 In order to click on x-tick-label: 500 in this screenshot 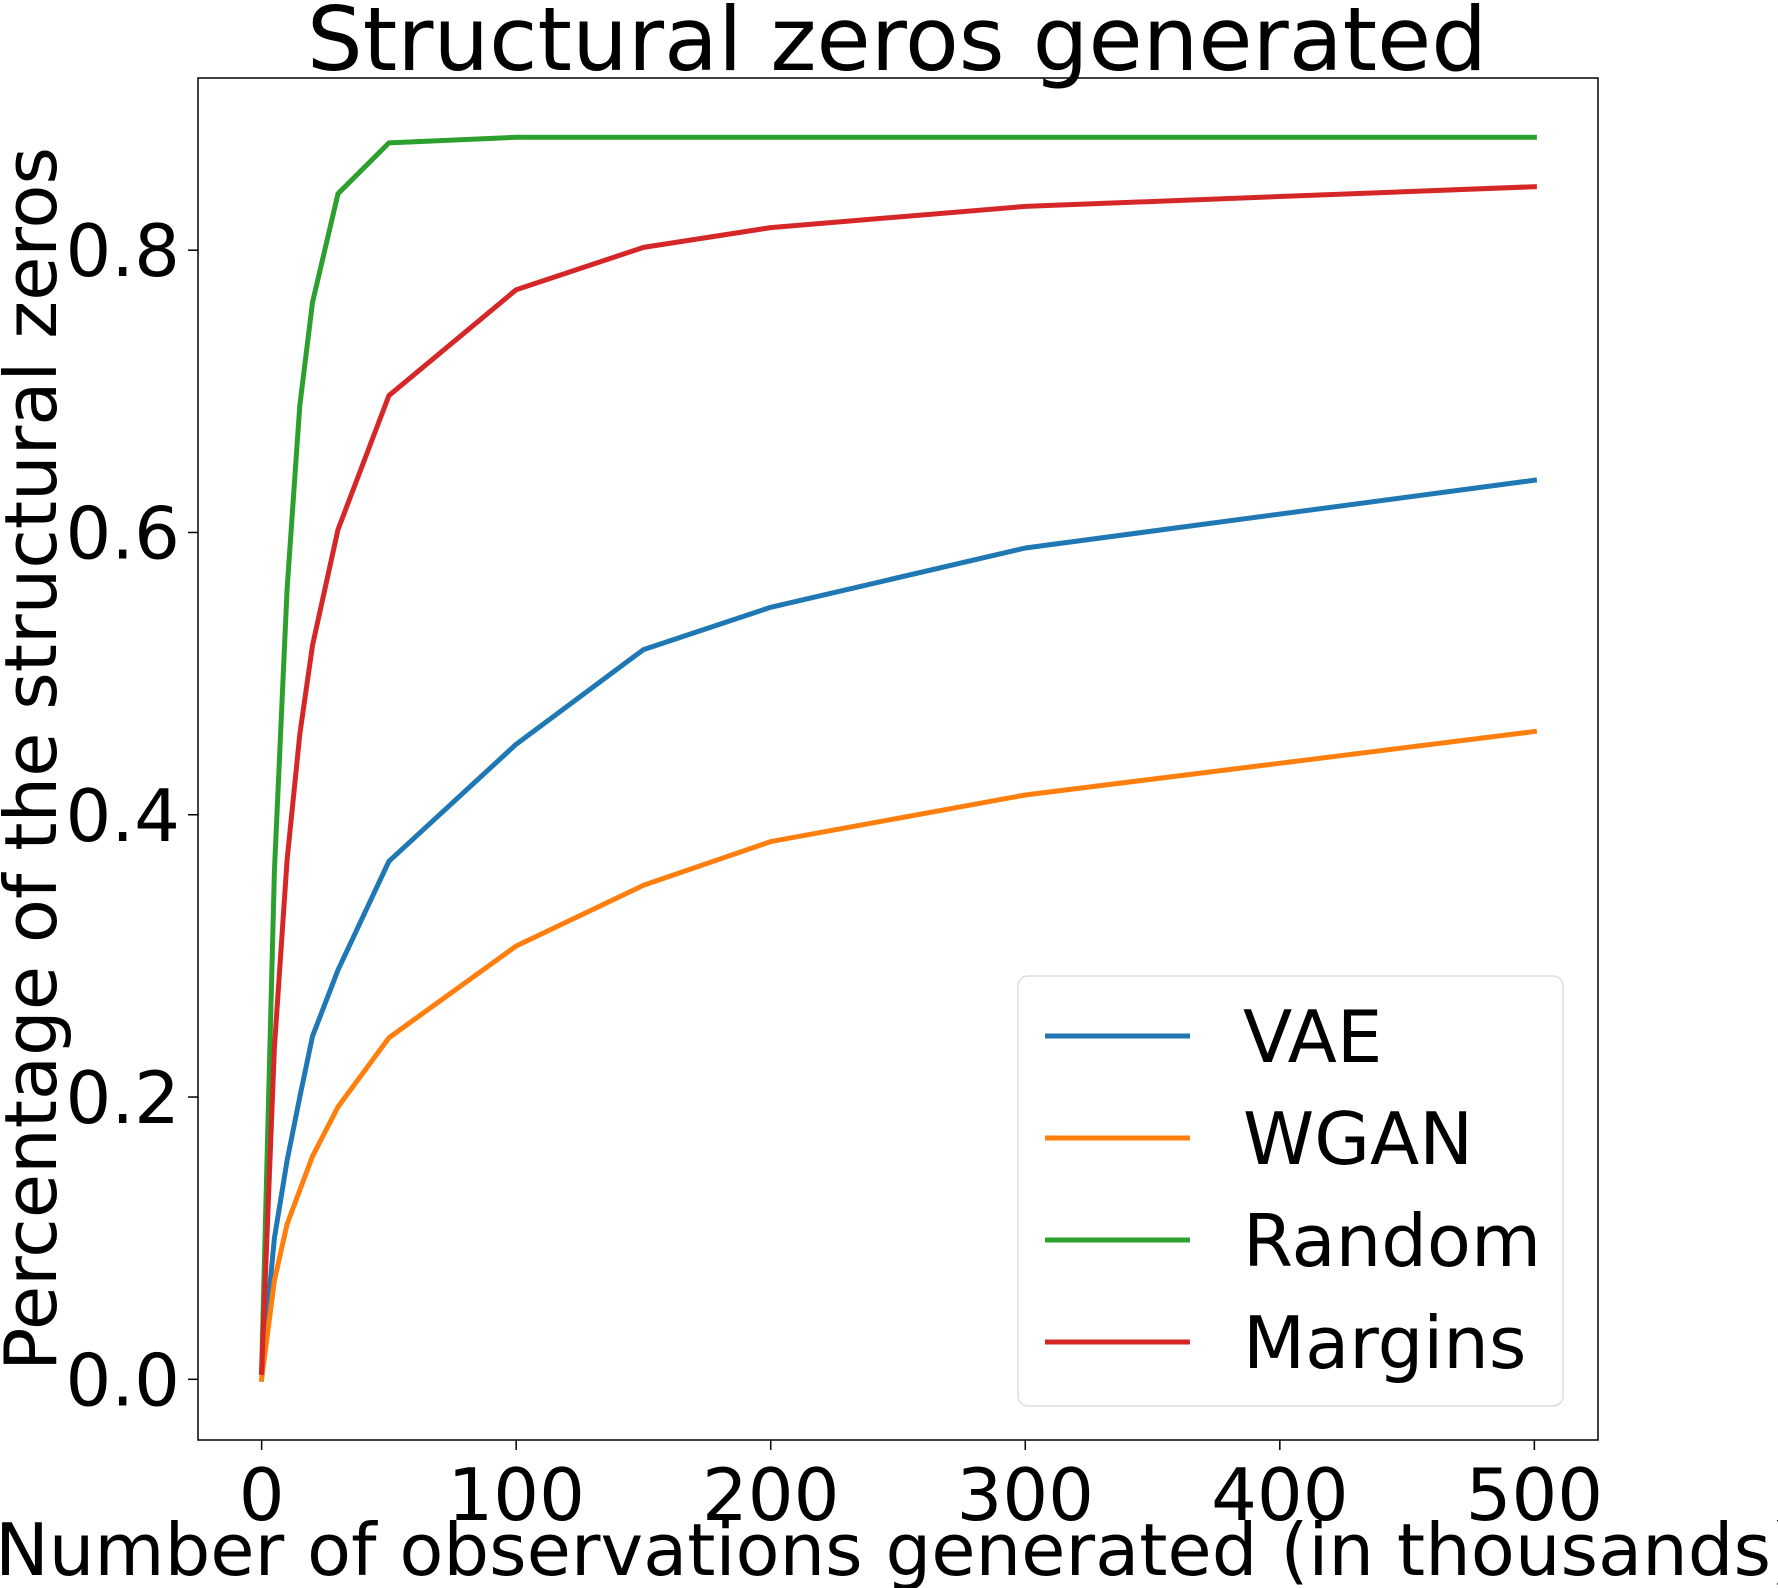, I will do `click(1534, 1495)`.